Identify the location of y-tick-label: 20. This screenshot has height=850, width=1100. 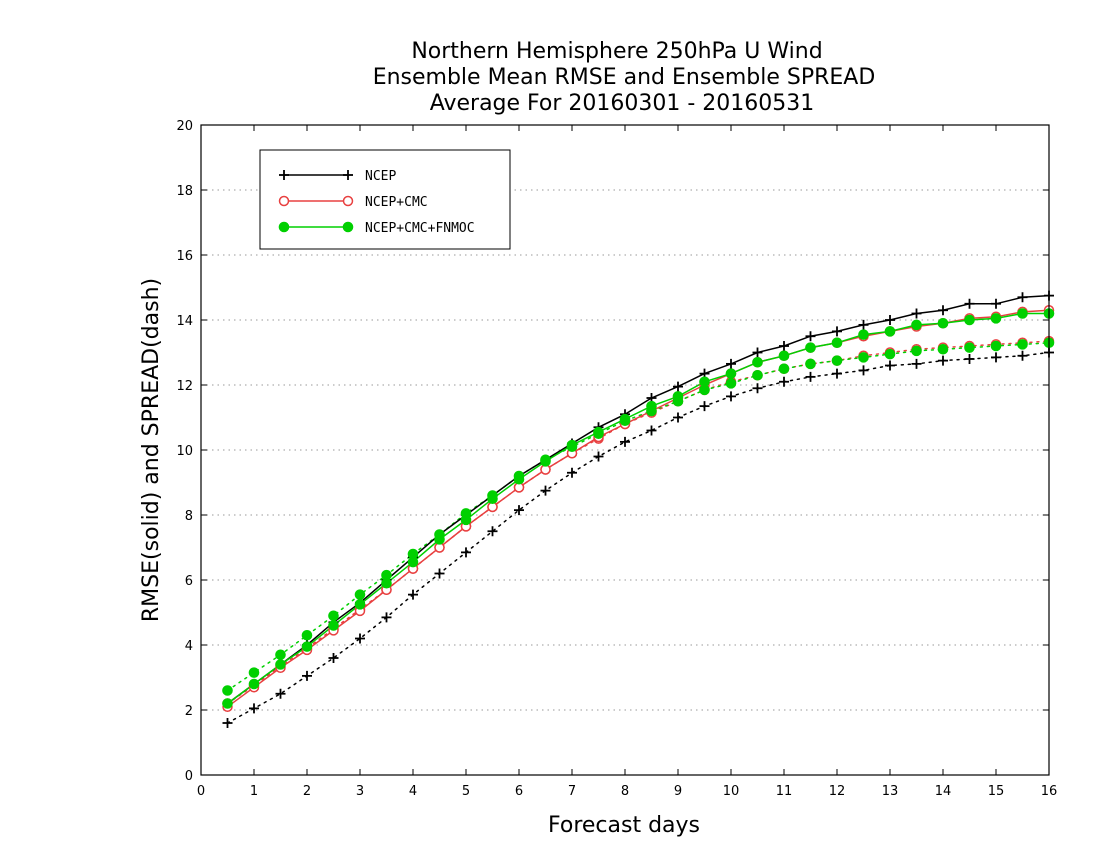
(184, 126).